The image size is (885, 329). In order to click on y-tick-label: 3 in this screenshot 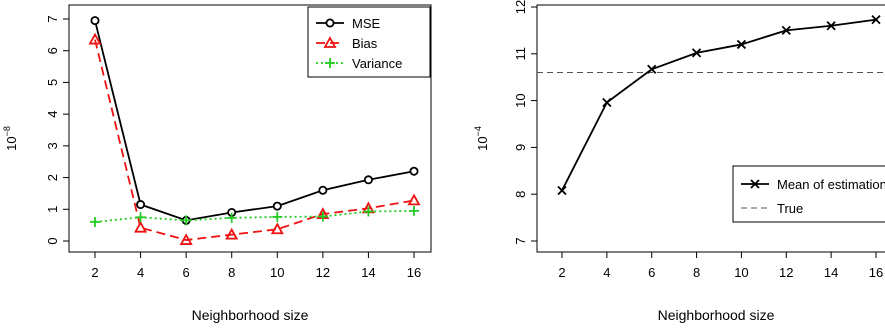, I will do `click(52, 145)`.